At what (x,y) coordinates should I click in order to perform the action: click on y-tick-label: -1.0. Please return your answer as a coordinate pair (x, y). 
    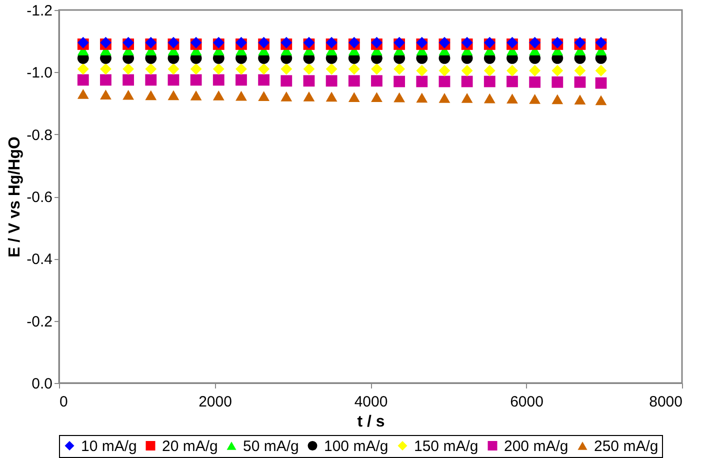
    Looking at the image, I should click on (39, 73).